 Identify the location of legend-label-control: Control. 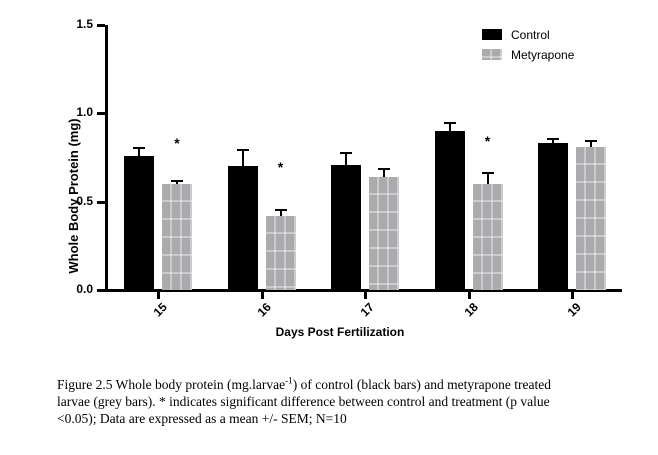
(530, 34).